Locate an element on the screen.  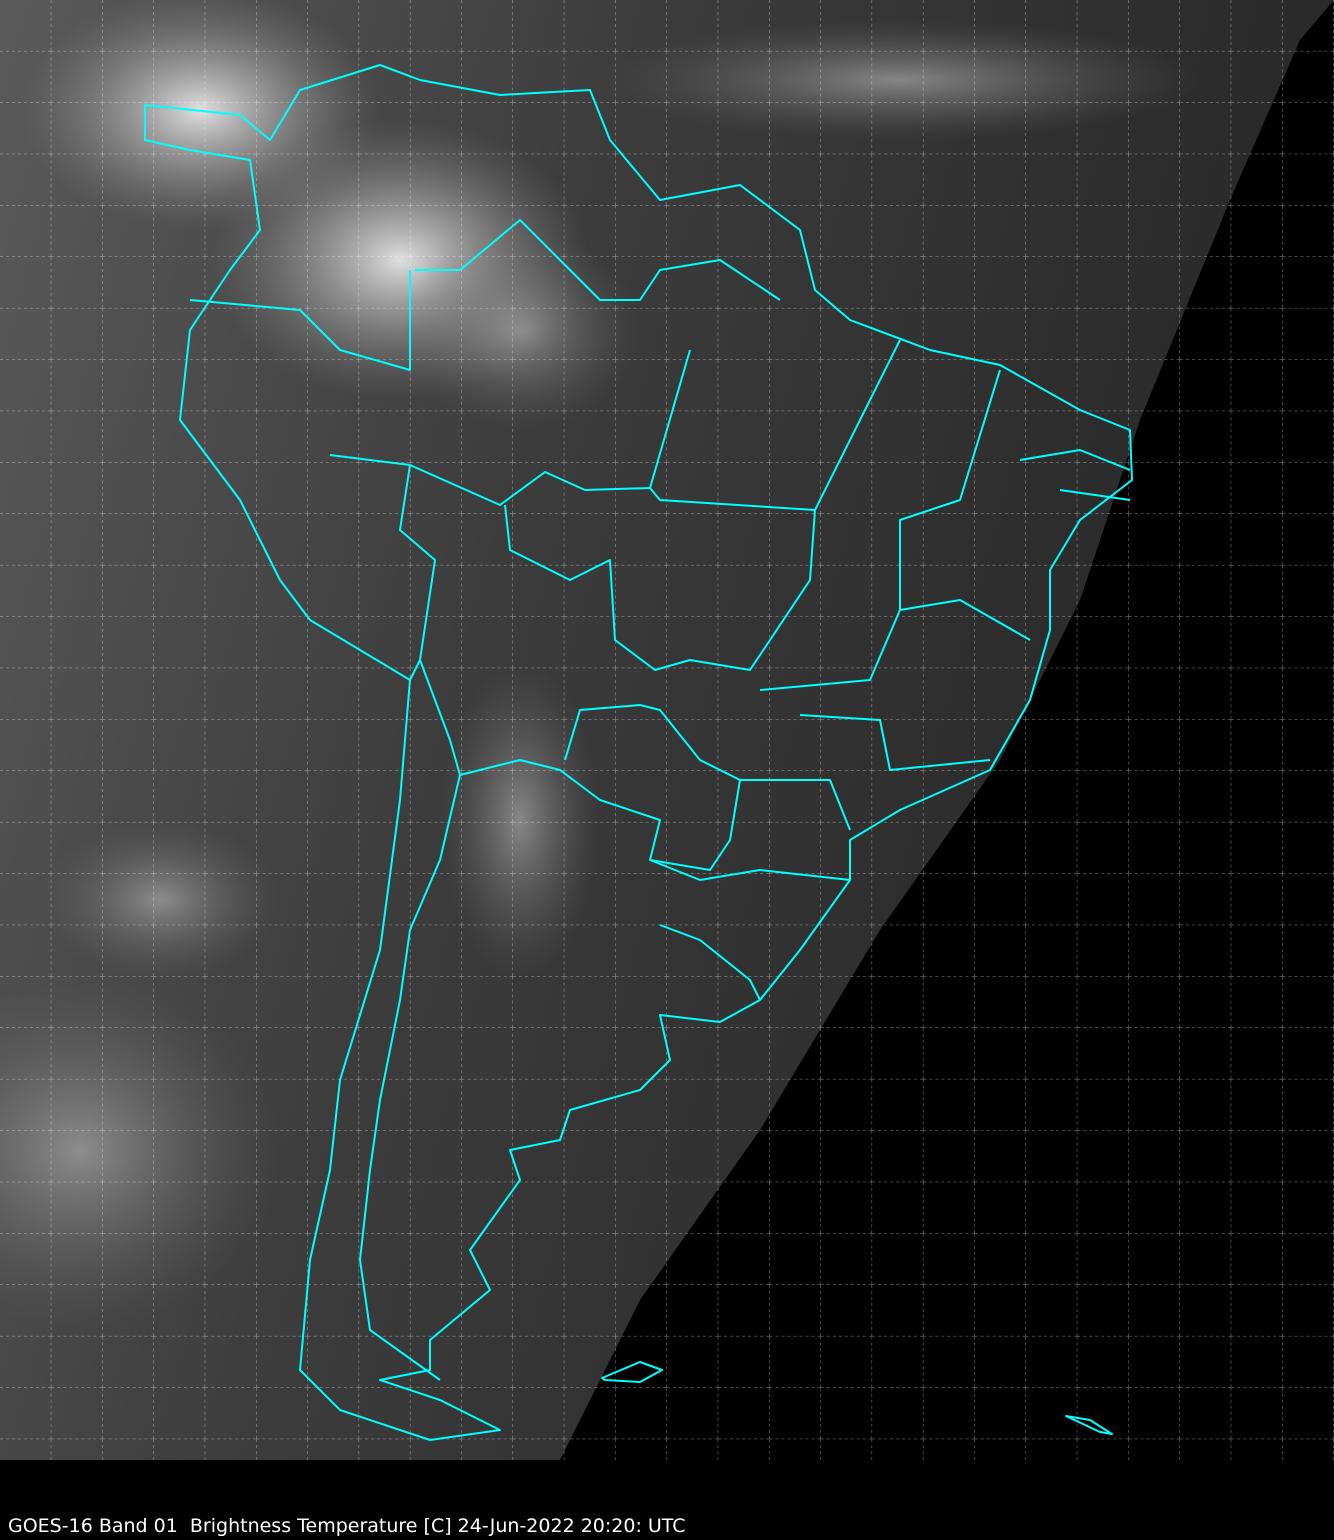
falkland-islands is located at coordinates (632, 1372).